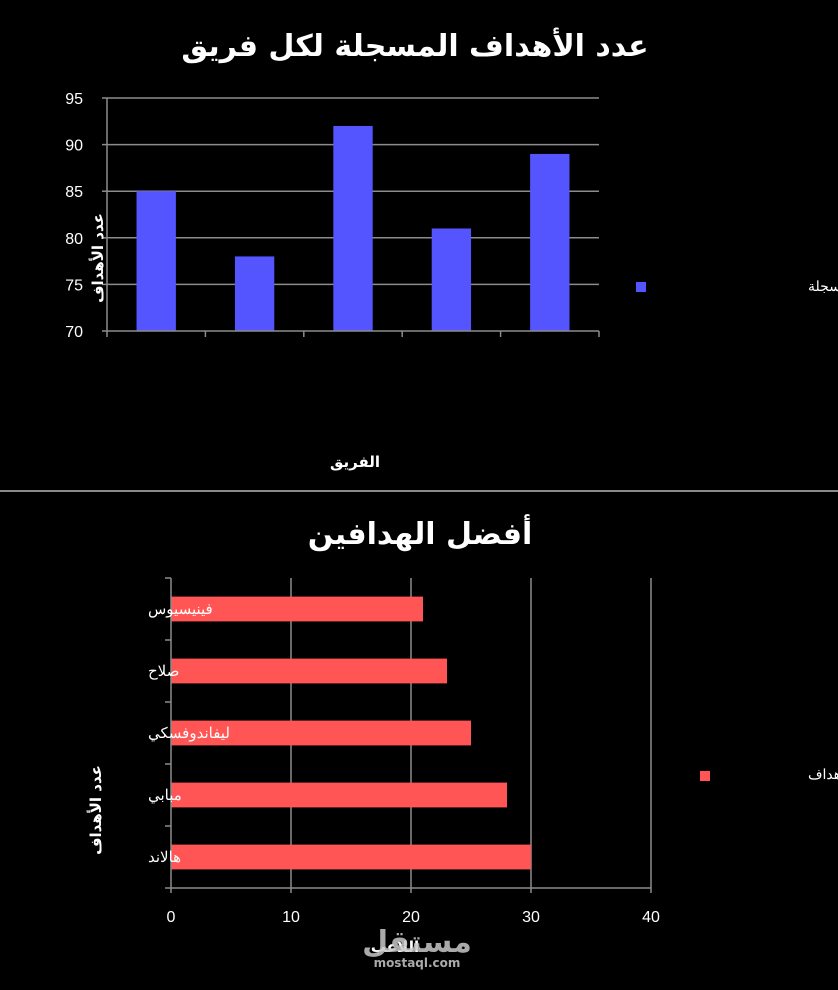 The image size is (838, 990). Describe the element at coordinates (531, 917) in the screenshot. I see `x-tick-label: 30` at that location.